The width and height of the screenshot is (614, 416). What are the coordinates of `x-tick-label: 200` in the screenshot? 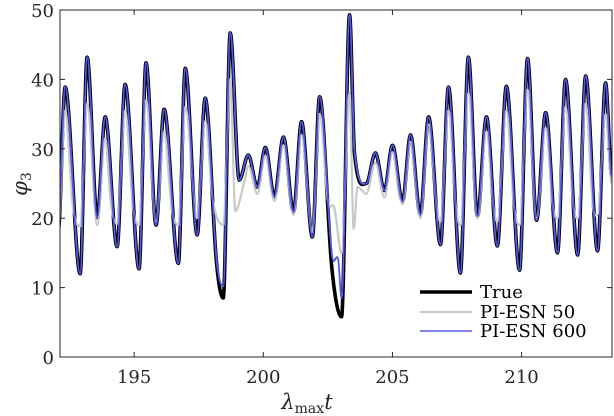 It's located at (263, 377).